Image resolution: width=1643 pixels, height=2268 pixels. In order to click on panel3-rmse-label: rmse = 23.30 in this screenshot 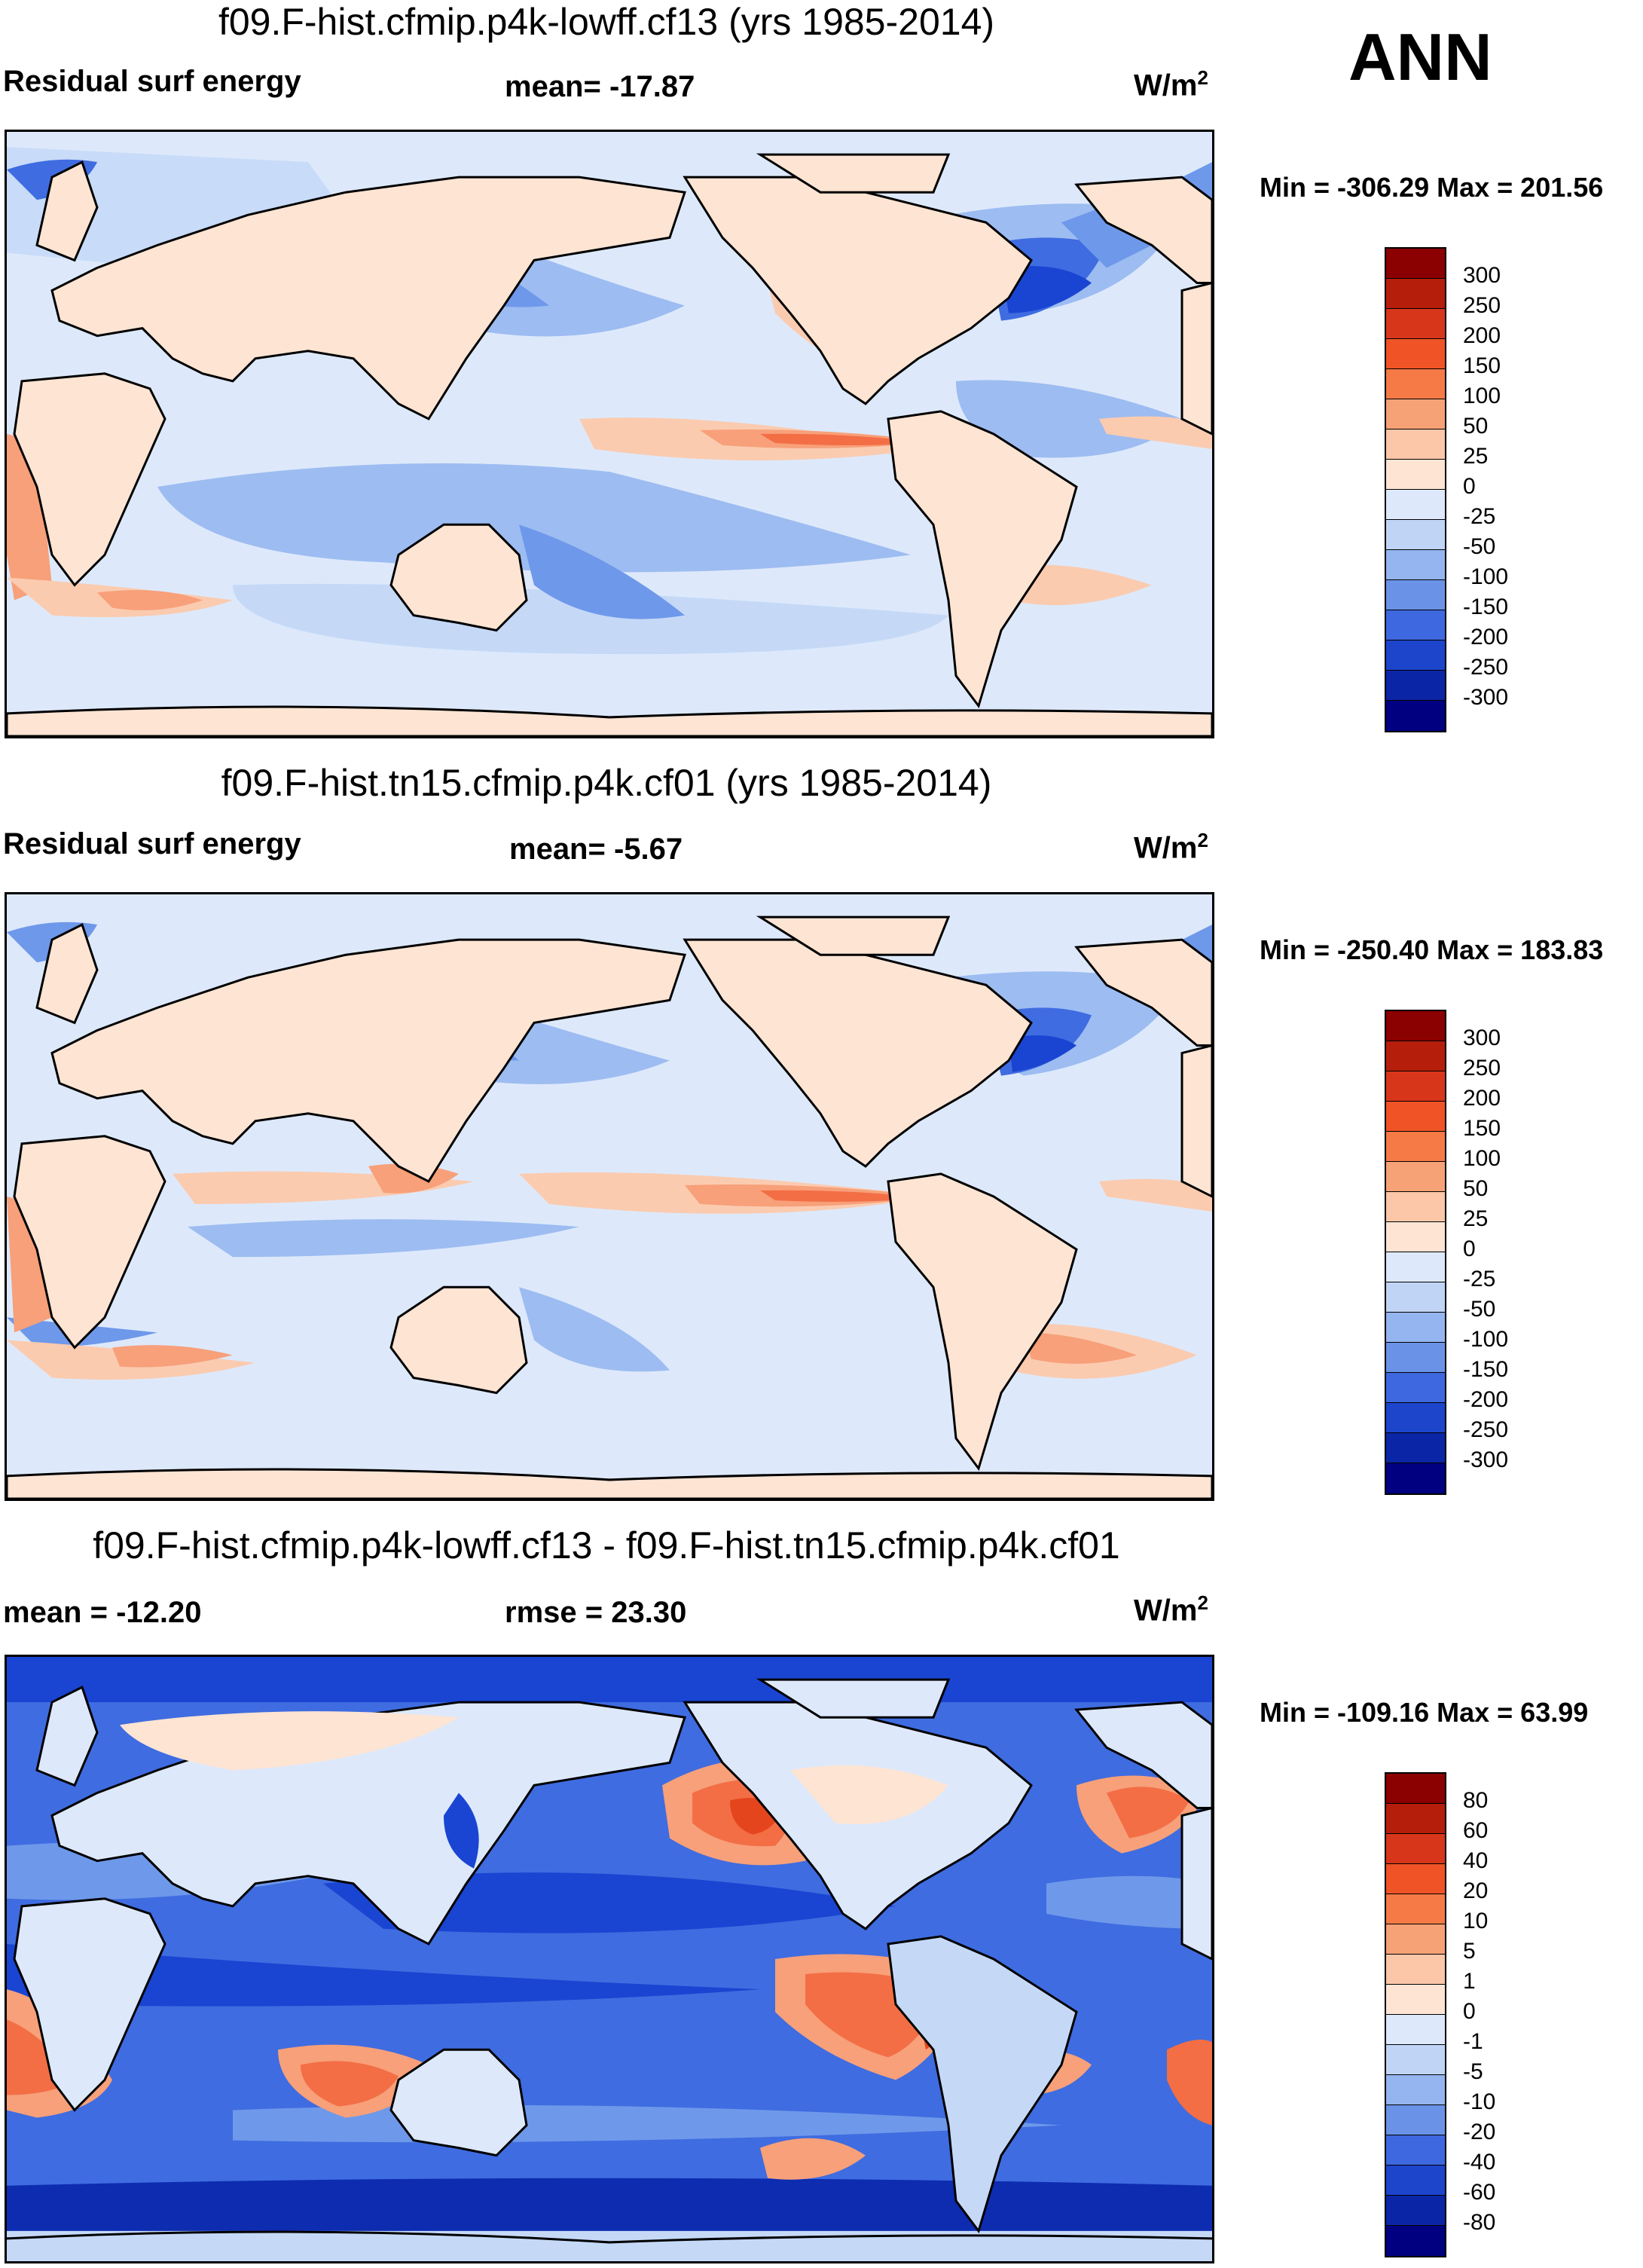, I will do `click(596, 1612)`.